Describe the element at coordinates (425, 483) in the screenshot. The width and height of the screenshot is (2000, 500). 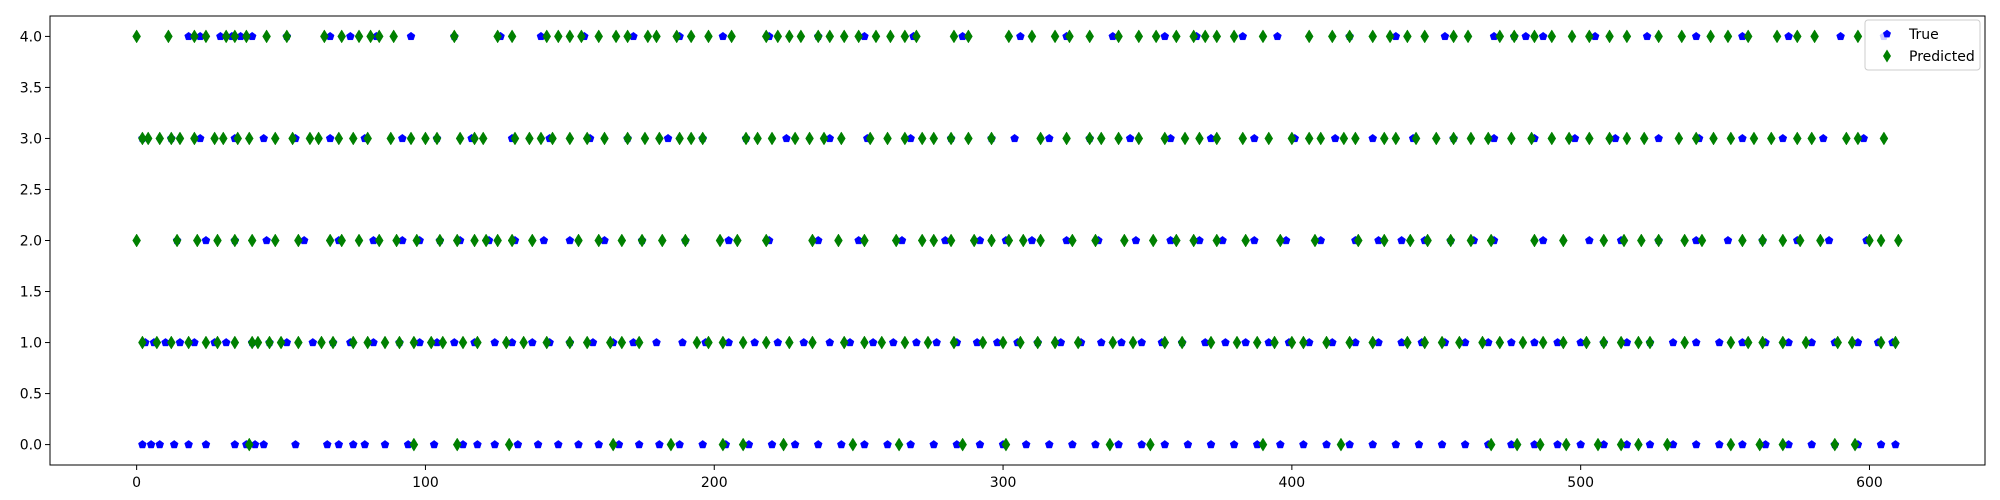
I see `x-tick-label: 100` at that location.